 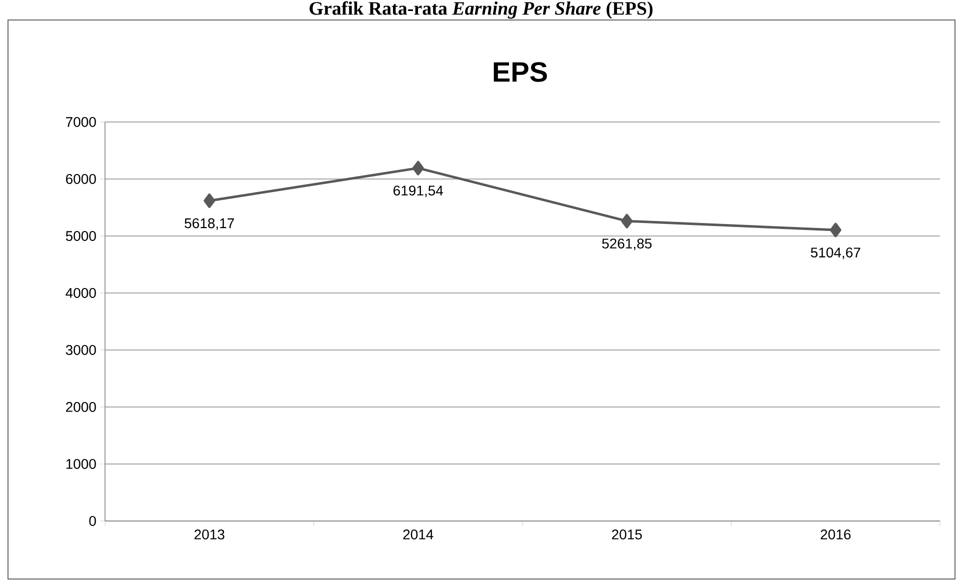 What do you see at coordinates (81, 236) in the screenshot?
I see `y-tick-label: 5000` at bounding box center [81, 236].